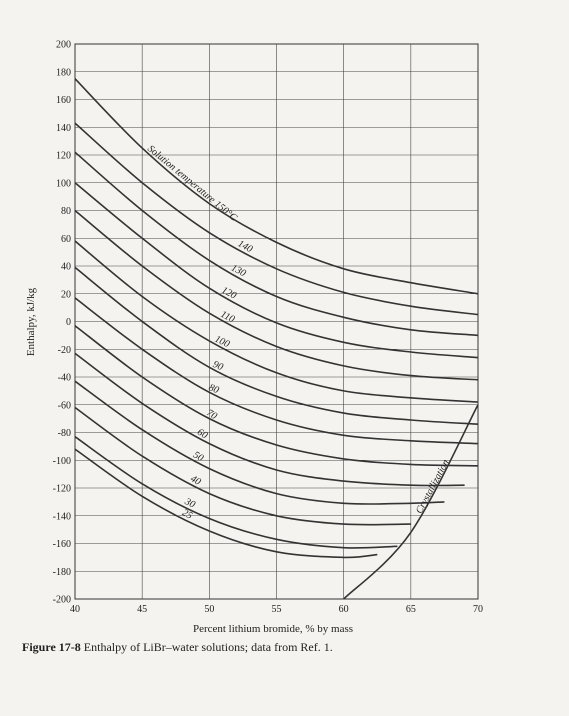  What do you see at coordinates (66, 211) in the screenshot?
I see `y-tick-label: 80` at bounding box center [66, 211].